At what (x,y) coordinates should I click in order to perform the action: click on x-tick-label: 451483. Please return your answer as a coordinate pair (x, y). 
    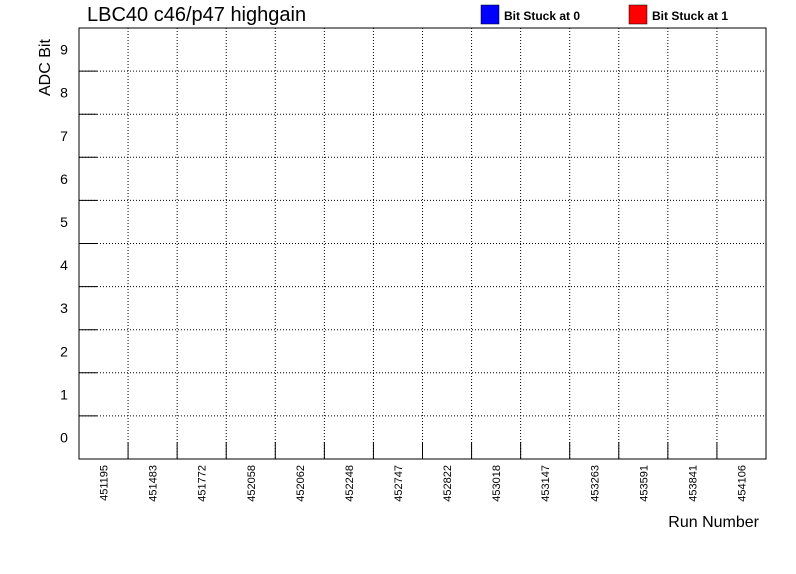
    Looking at the image, I should click on (154, 483).